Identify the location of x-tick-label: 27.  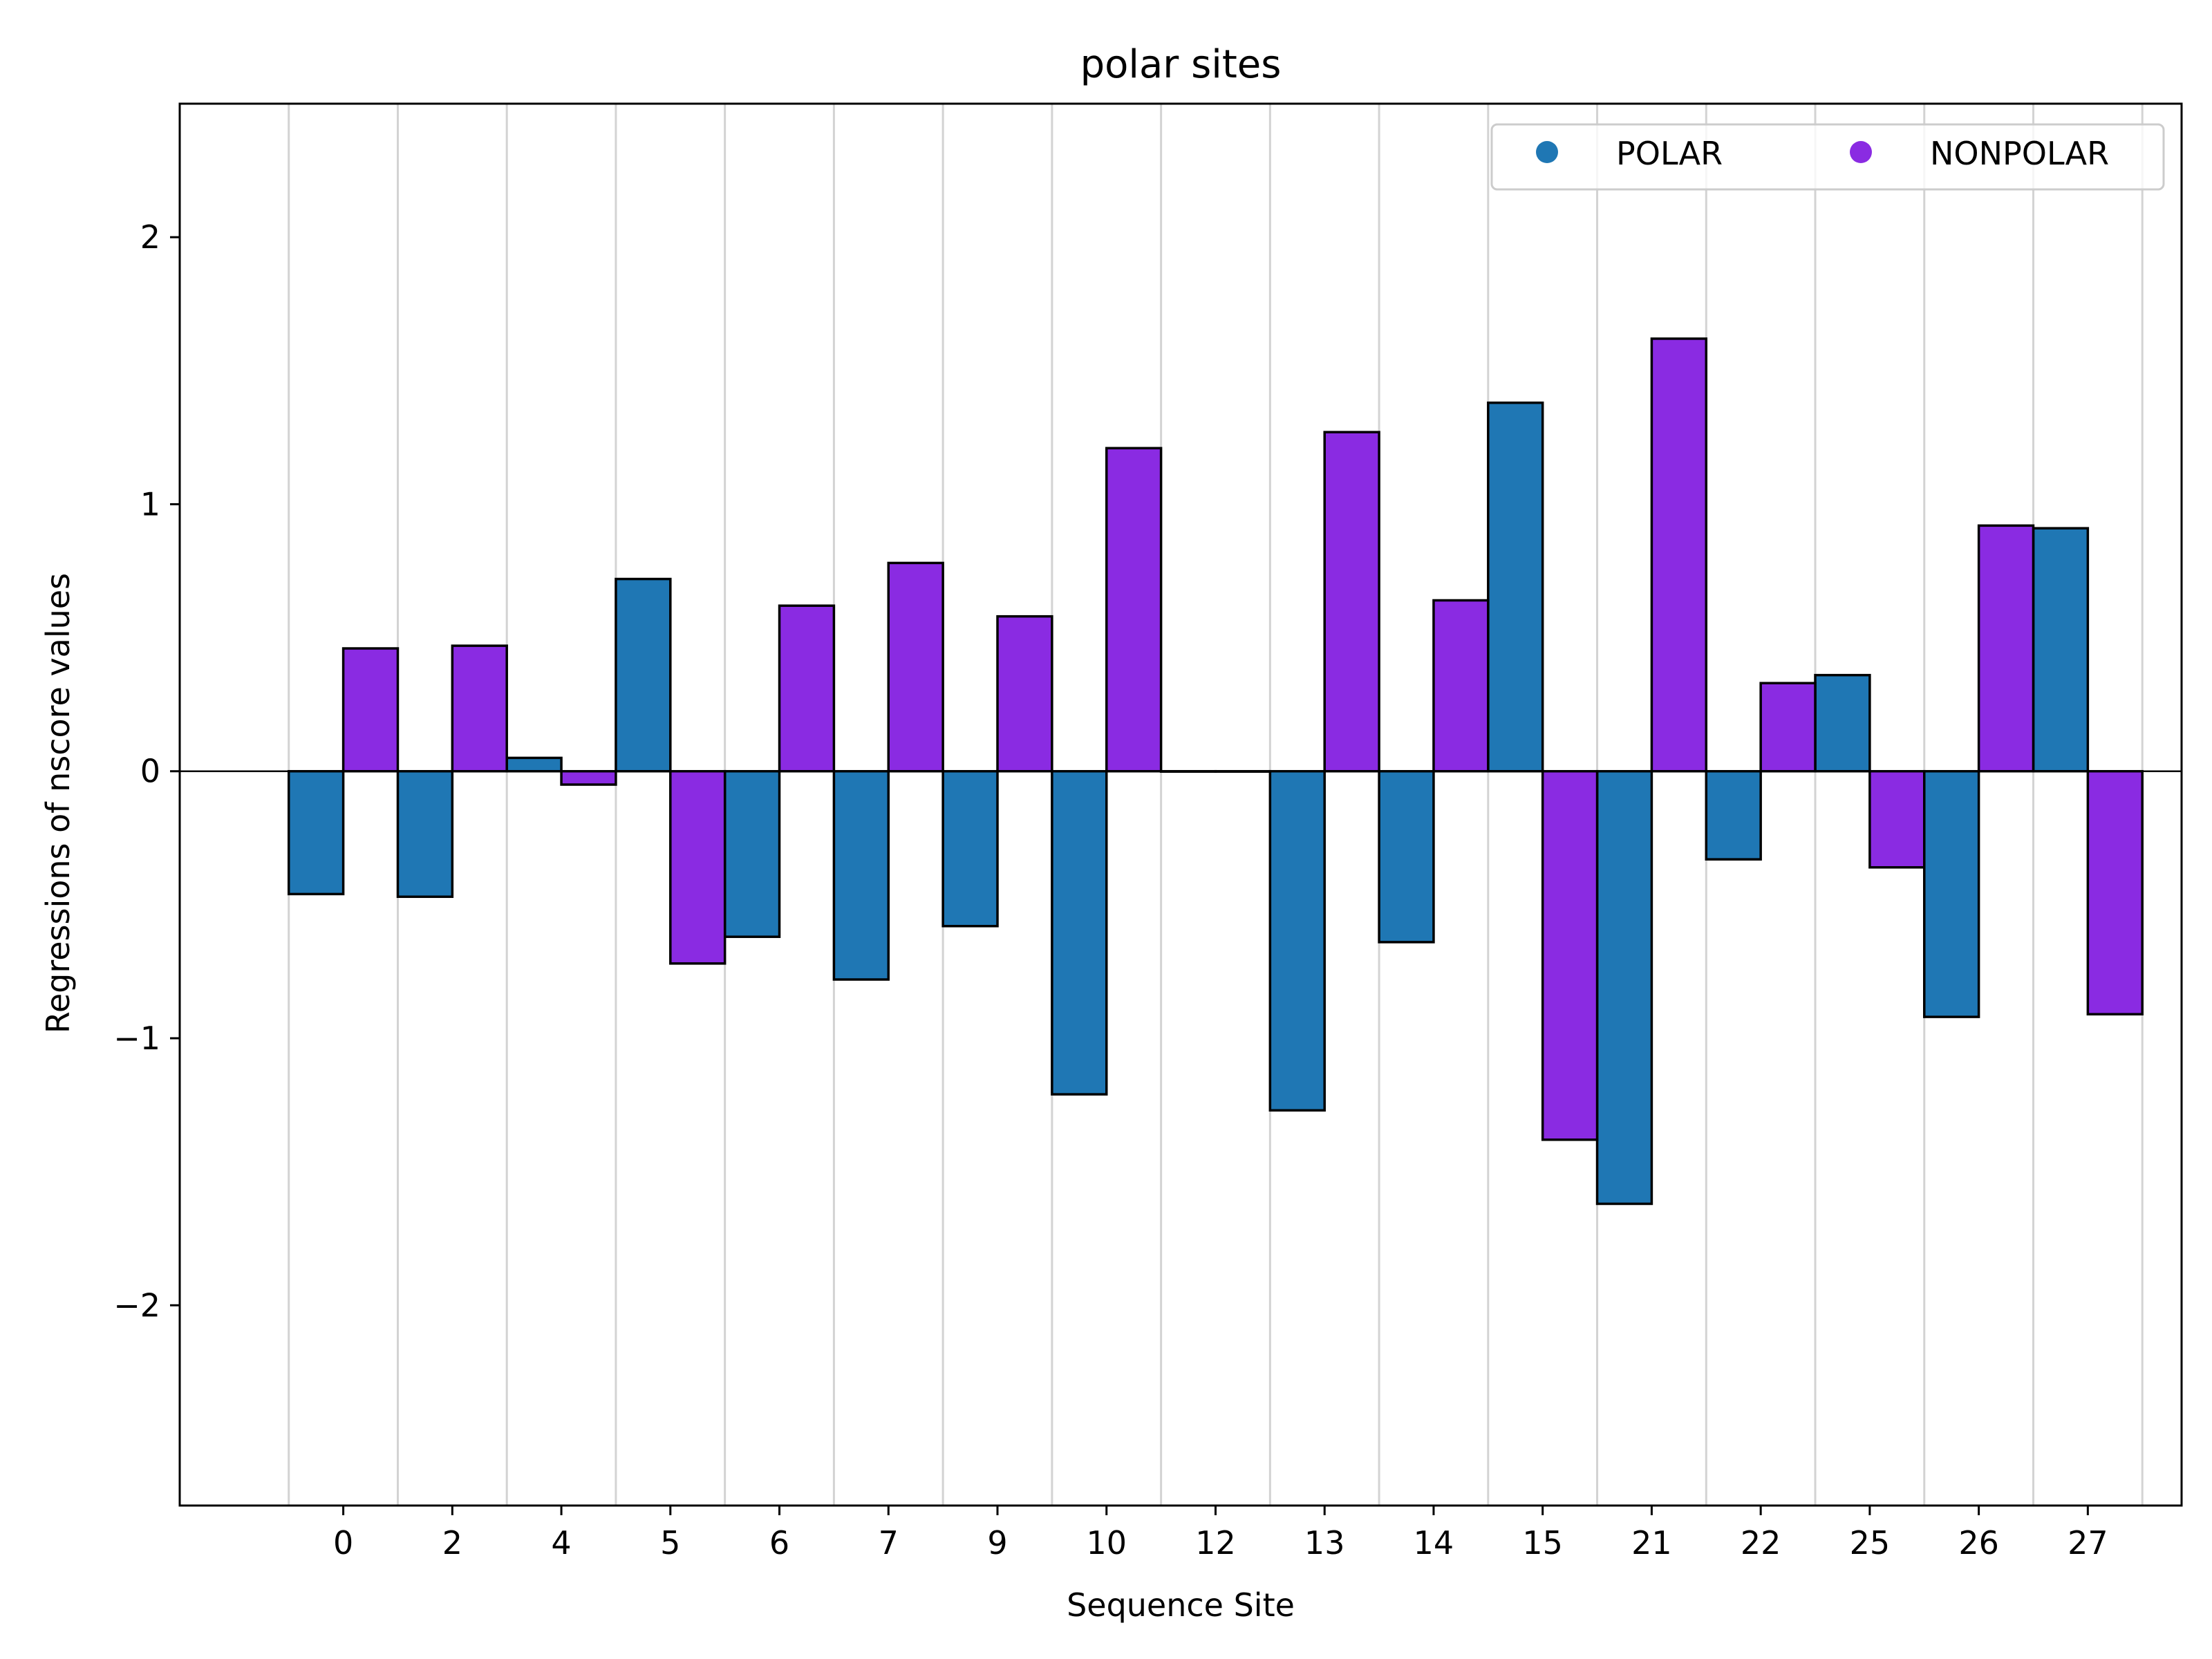
(2088, 1543).